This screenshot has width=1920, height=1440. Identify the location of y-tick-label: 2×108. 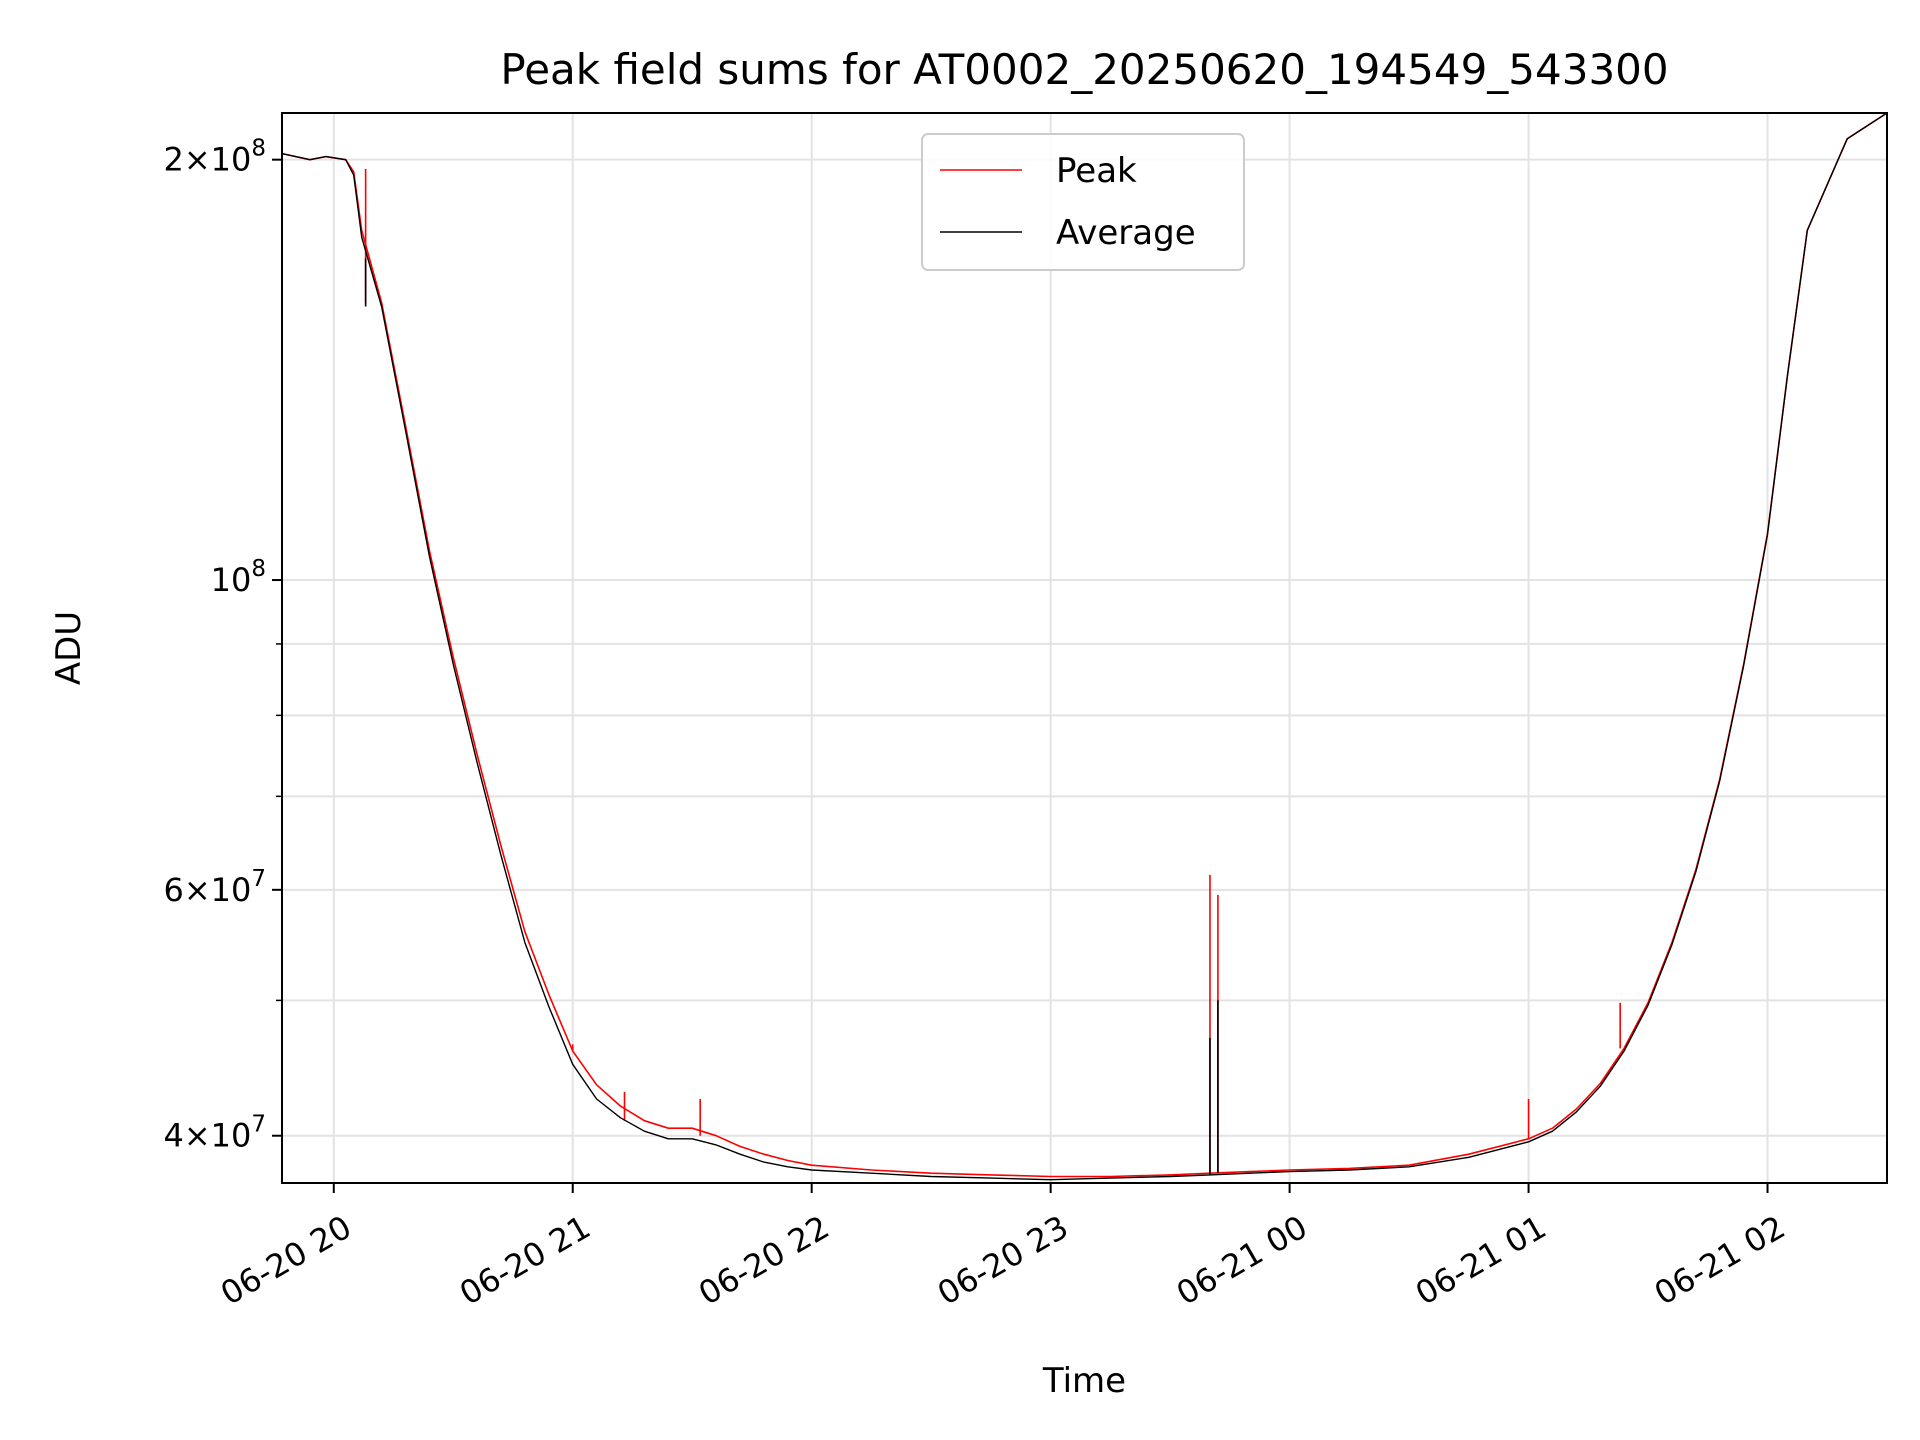
(214, 157).